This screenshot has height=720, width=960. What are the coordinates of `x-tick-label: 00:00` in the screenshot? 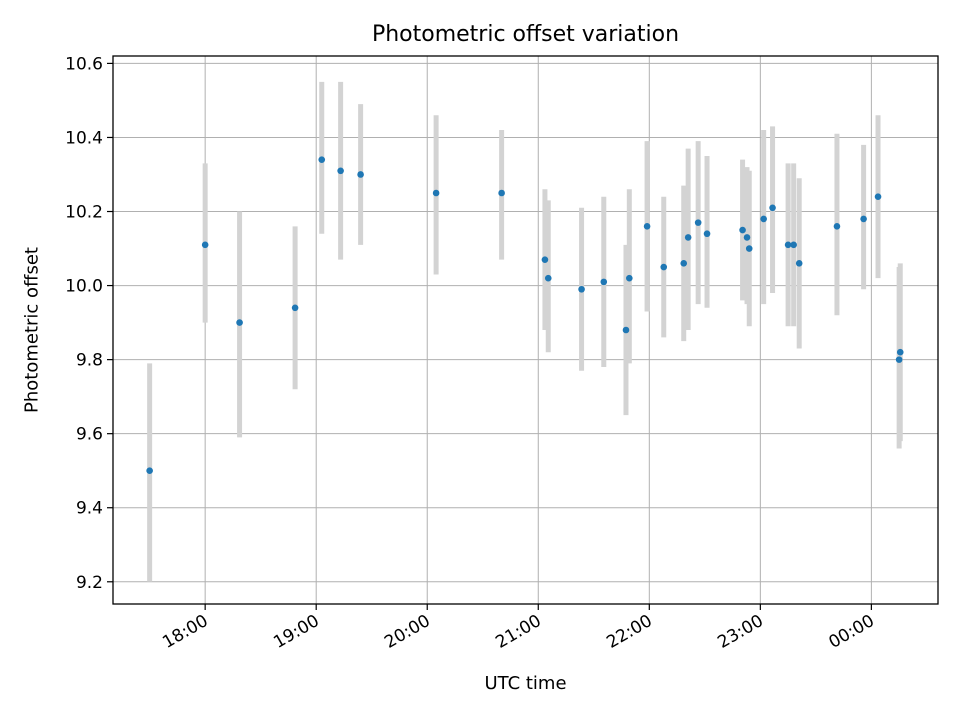 It's located at (851, 632).